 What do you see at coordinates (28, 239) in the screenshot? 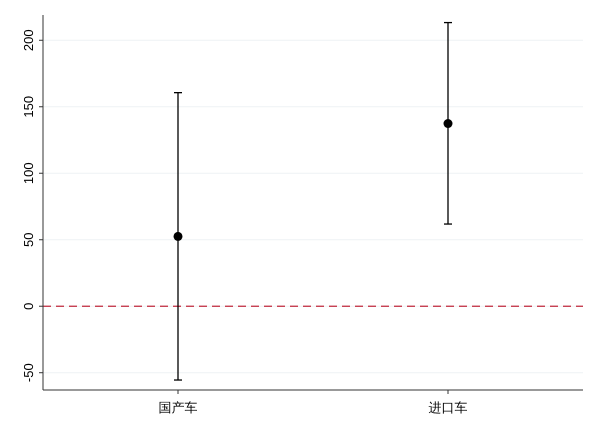
I see `y-tick-label: 50` at bounding box center [28, 239].